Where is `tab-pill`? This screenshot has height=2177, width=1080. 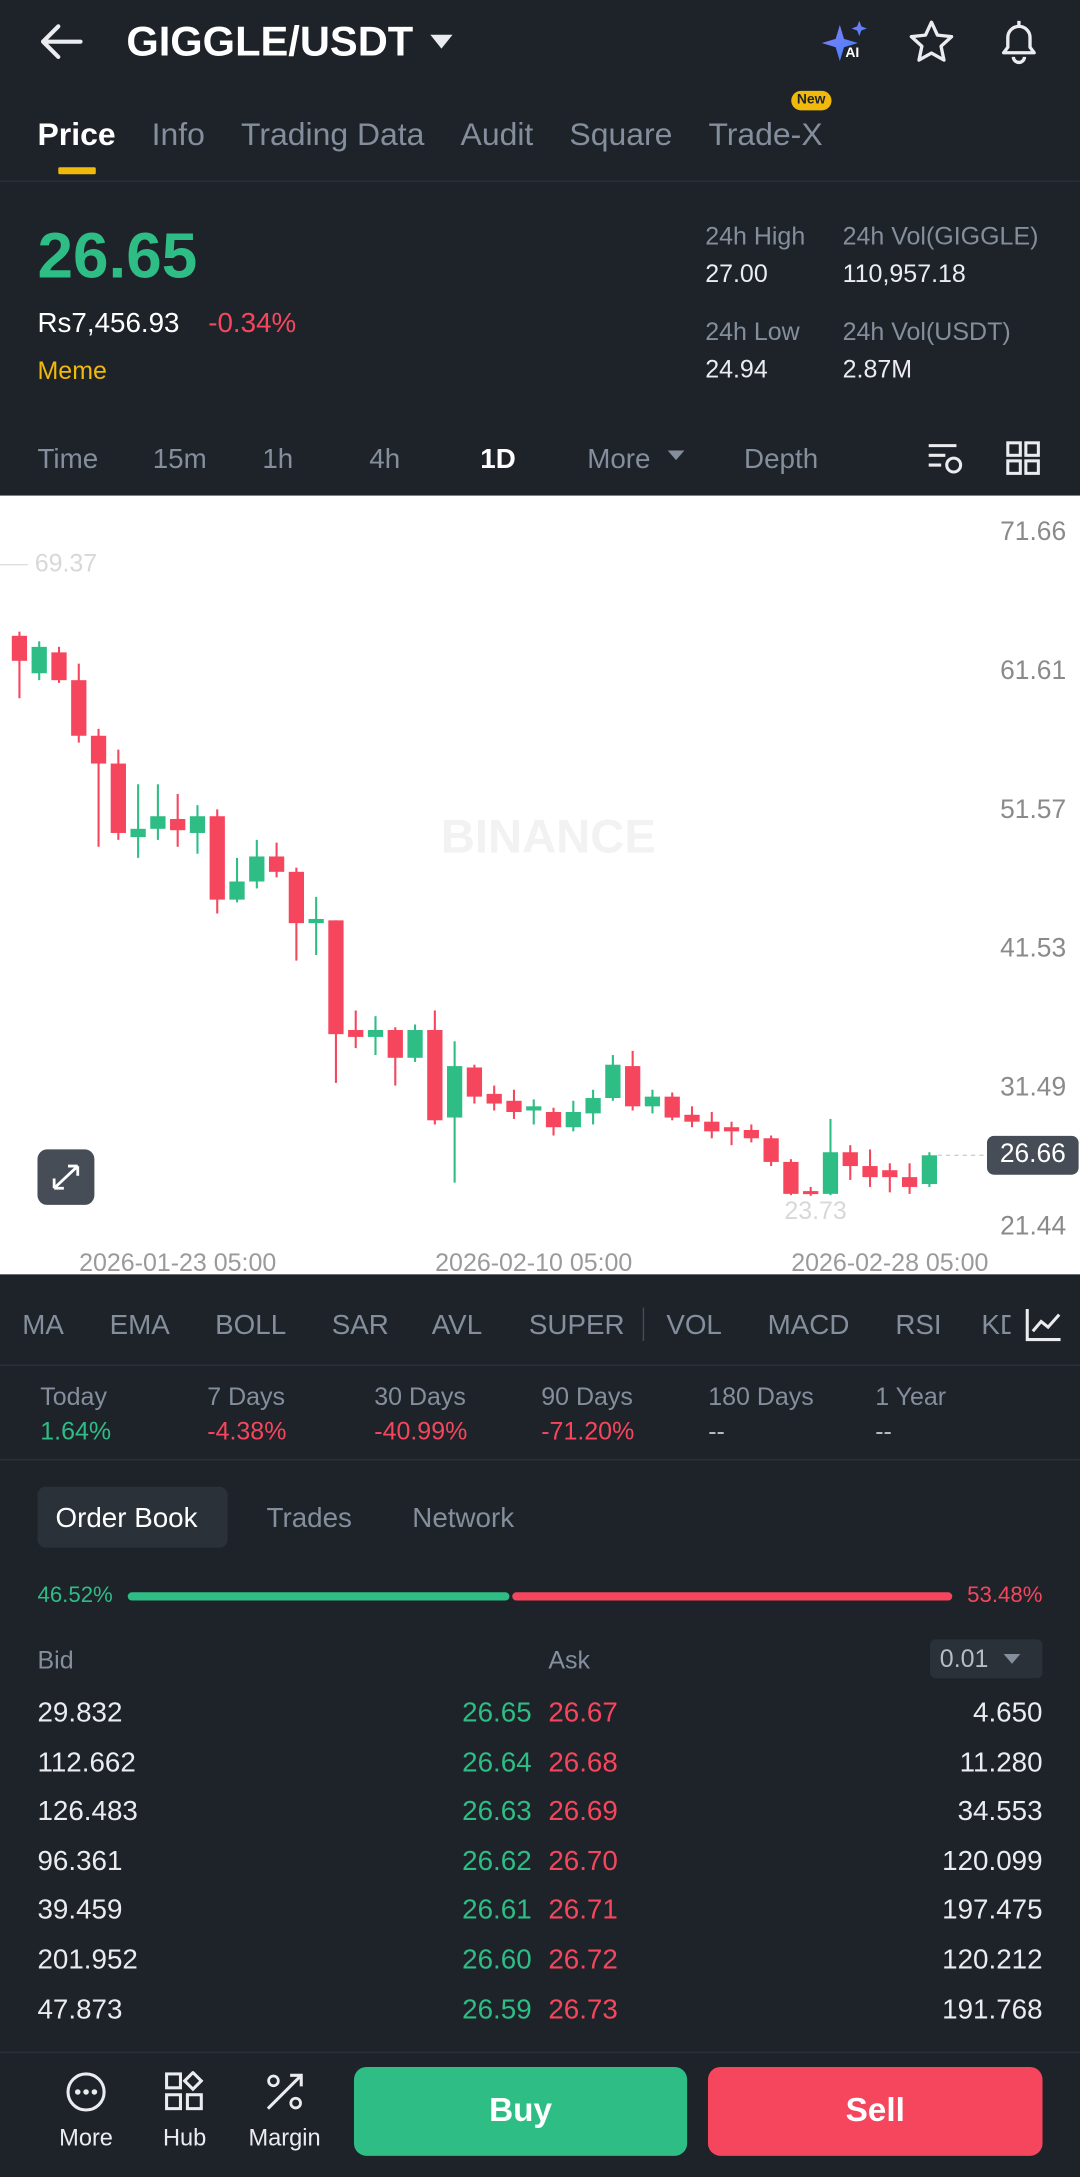 tab-pill is located at coordinates (132, 1517).